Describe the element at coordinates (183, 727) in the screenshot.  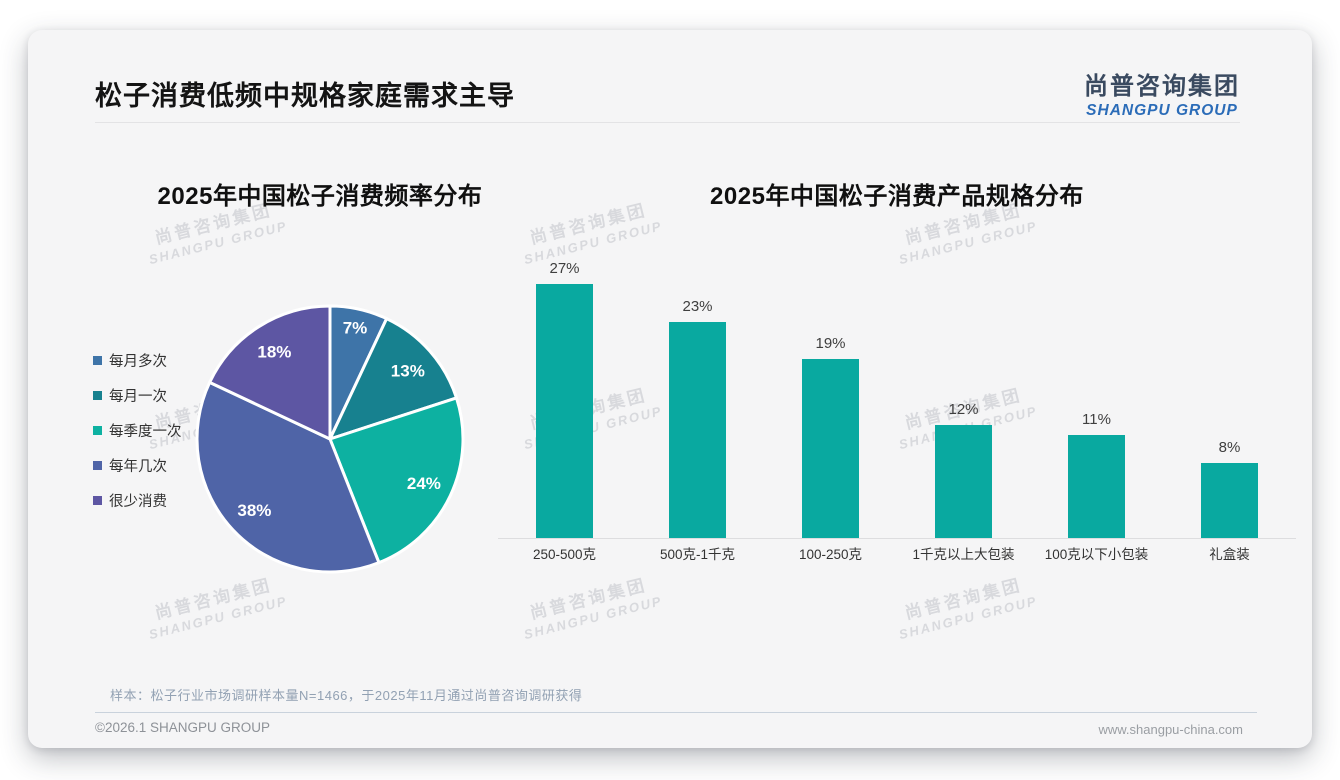
I see `copyright-text: ©2026.1 SHANGPU GROUP` at that location.